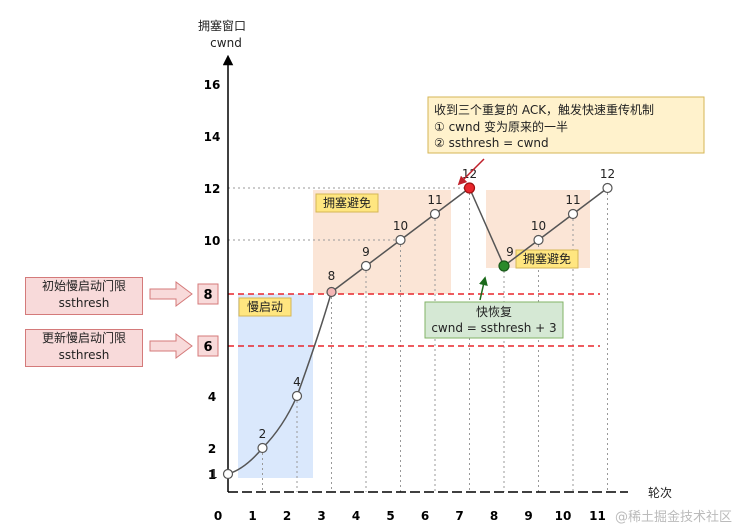 The image size is (740, 529). I want to click on x-tick-2: 2, so click(287, 516).